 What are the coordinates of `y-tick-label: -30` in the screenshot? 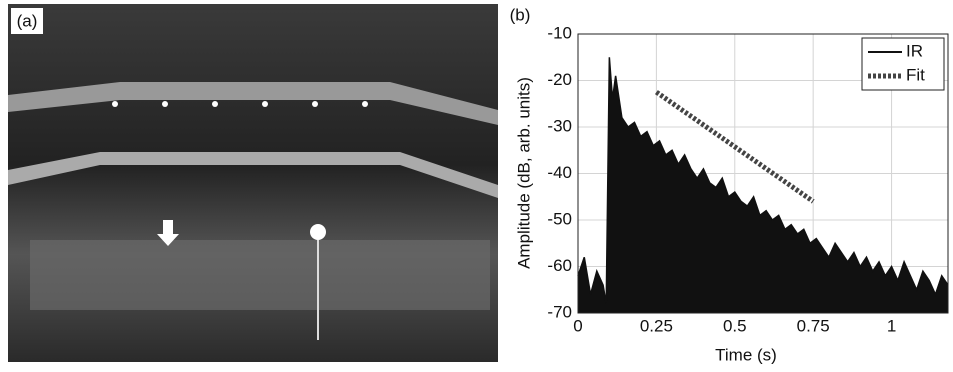 It's located at (559, 125).